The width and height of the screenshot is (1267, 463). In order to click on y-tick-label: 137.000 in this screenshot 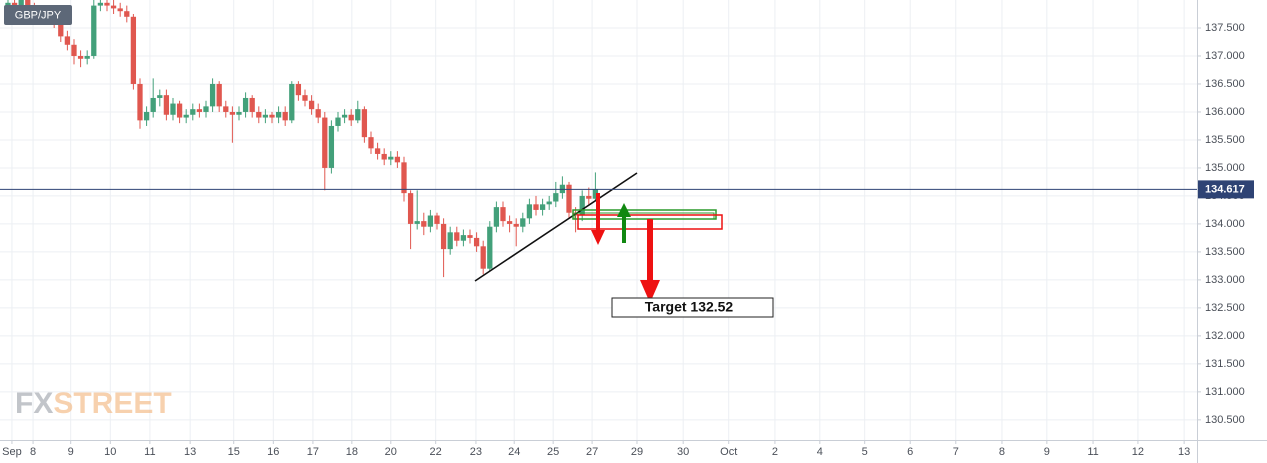, I will do `click(1225, 56)`.